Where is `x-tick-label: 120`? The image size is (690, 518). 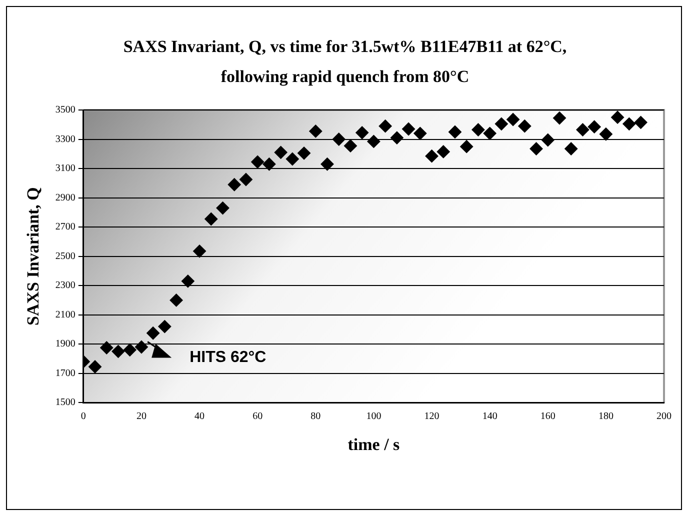
x-tick-label: 120 is located at coordinates (432, 416).